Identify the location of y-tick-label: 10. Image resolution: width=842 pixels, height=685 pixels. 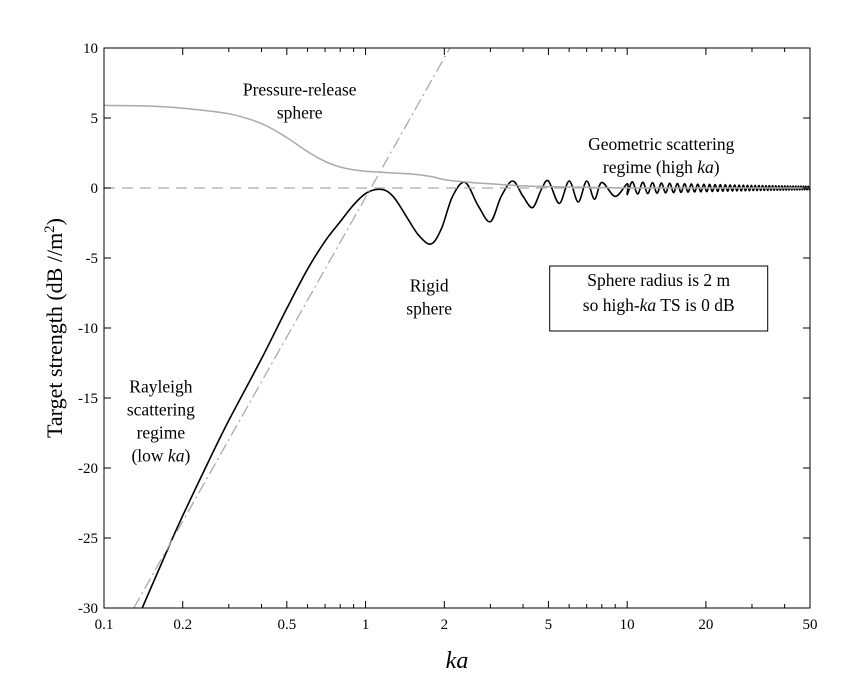
(90, 49).